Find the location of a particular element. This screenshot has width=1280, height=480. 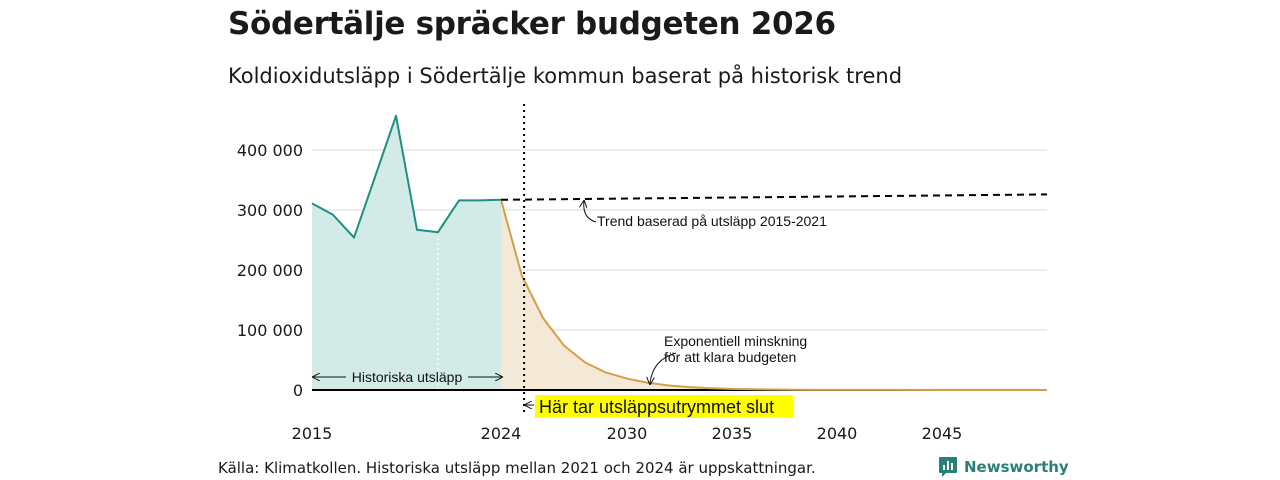

logo-text: Newsworthy is located at coordinates (1016, 467).